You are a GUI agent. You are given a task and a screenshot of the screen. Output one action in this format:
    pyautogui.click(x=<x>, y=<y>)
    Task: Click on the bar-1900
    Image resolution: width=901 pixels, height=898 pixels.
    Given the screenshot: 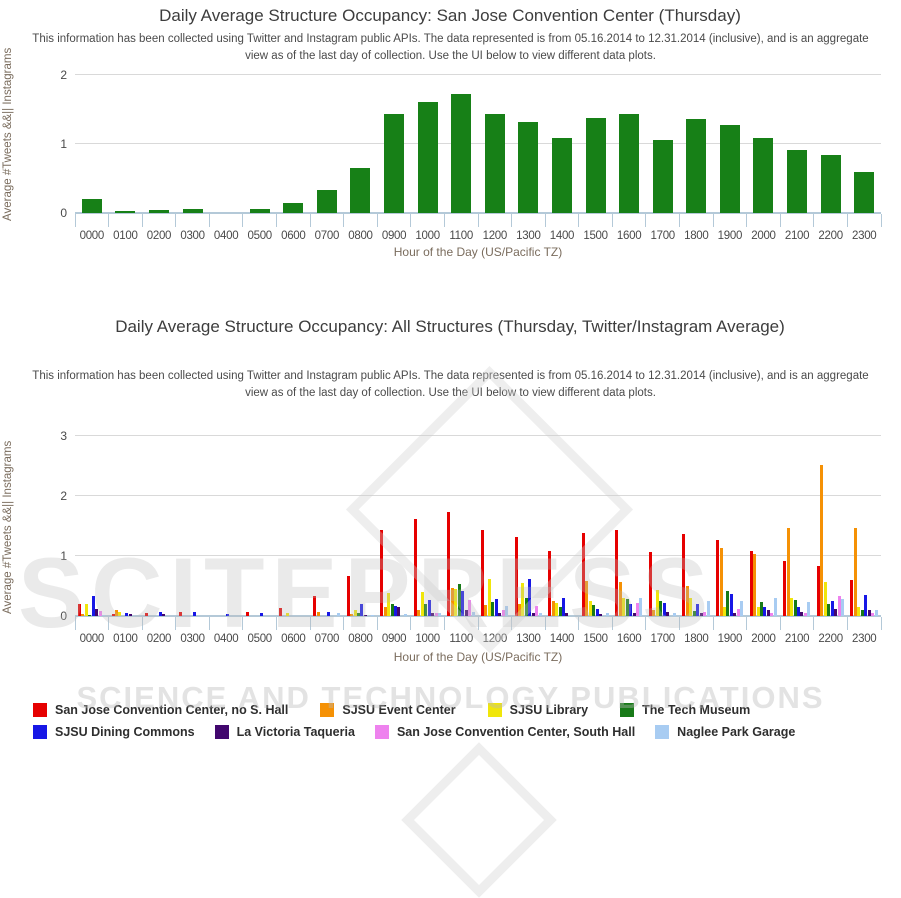 What is the action you would take?
    pyautogui.click(x=729, y=169)
    